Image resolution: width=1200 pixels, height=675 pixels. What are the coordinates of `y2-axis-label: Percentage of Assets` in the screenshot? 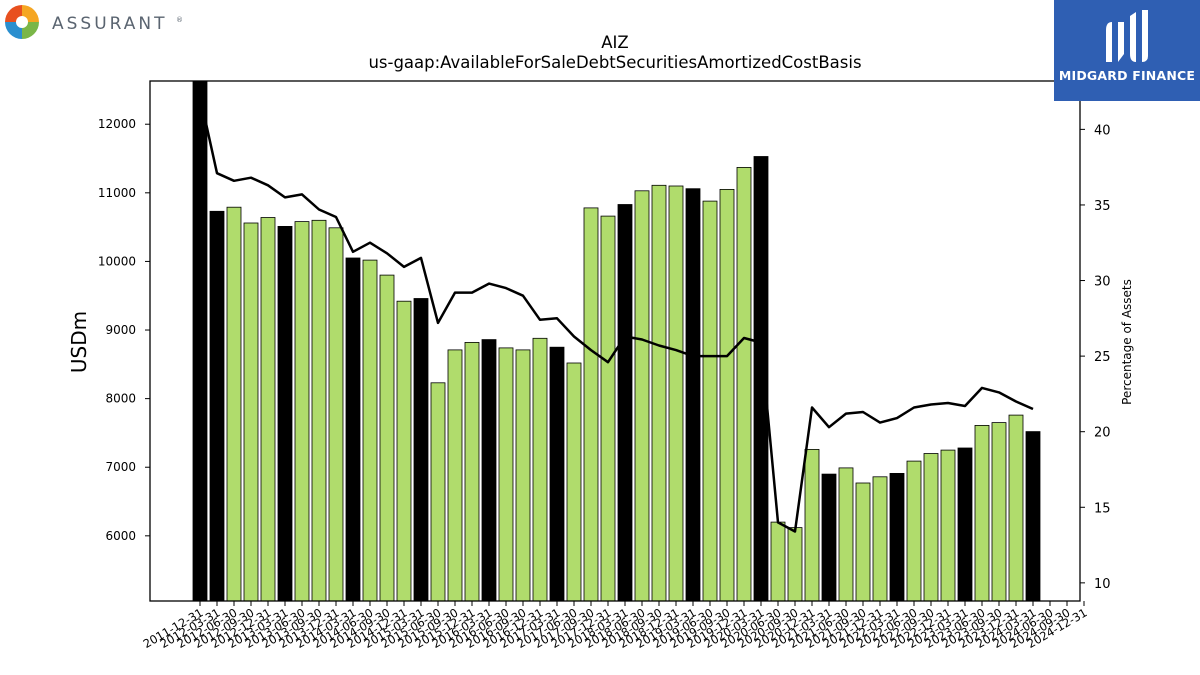 It's located at (1127, 342).